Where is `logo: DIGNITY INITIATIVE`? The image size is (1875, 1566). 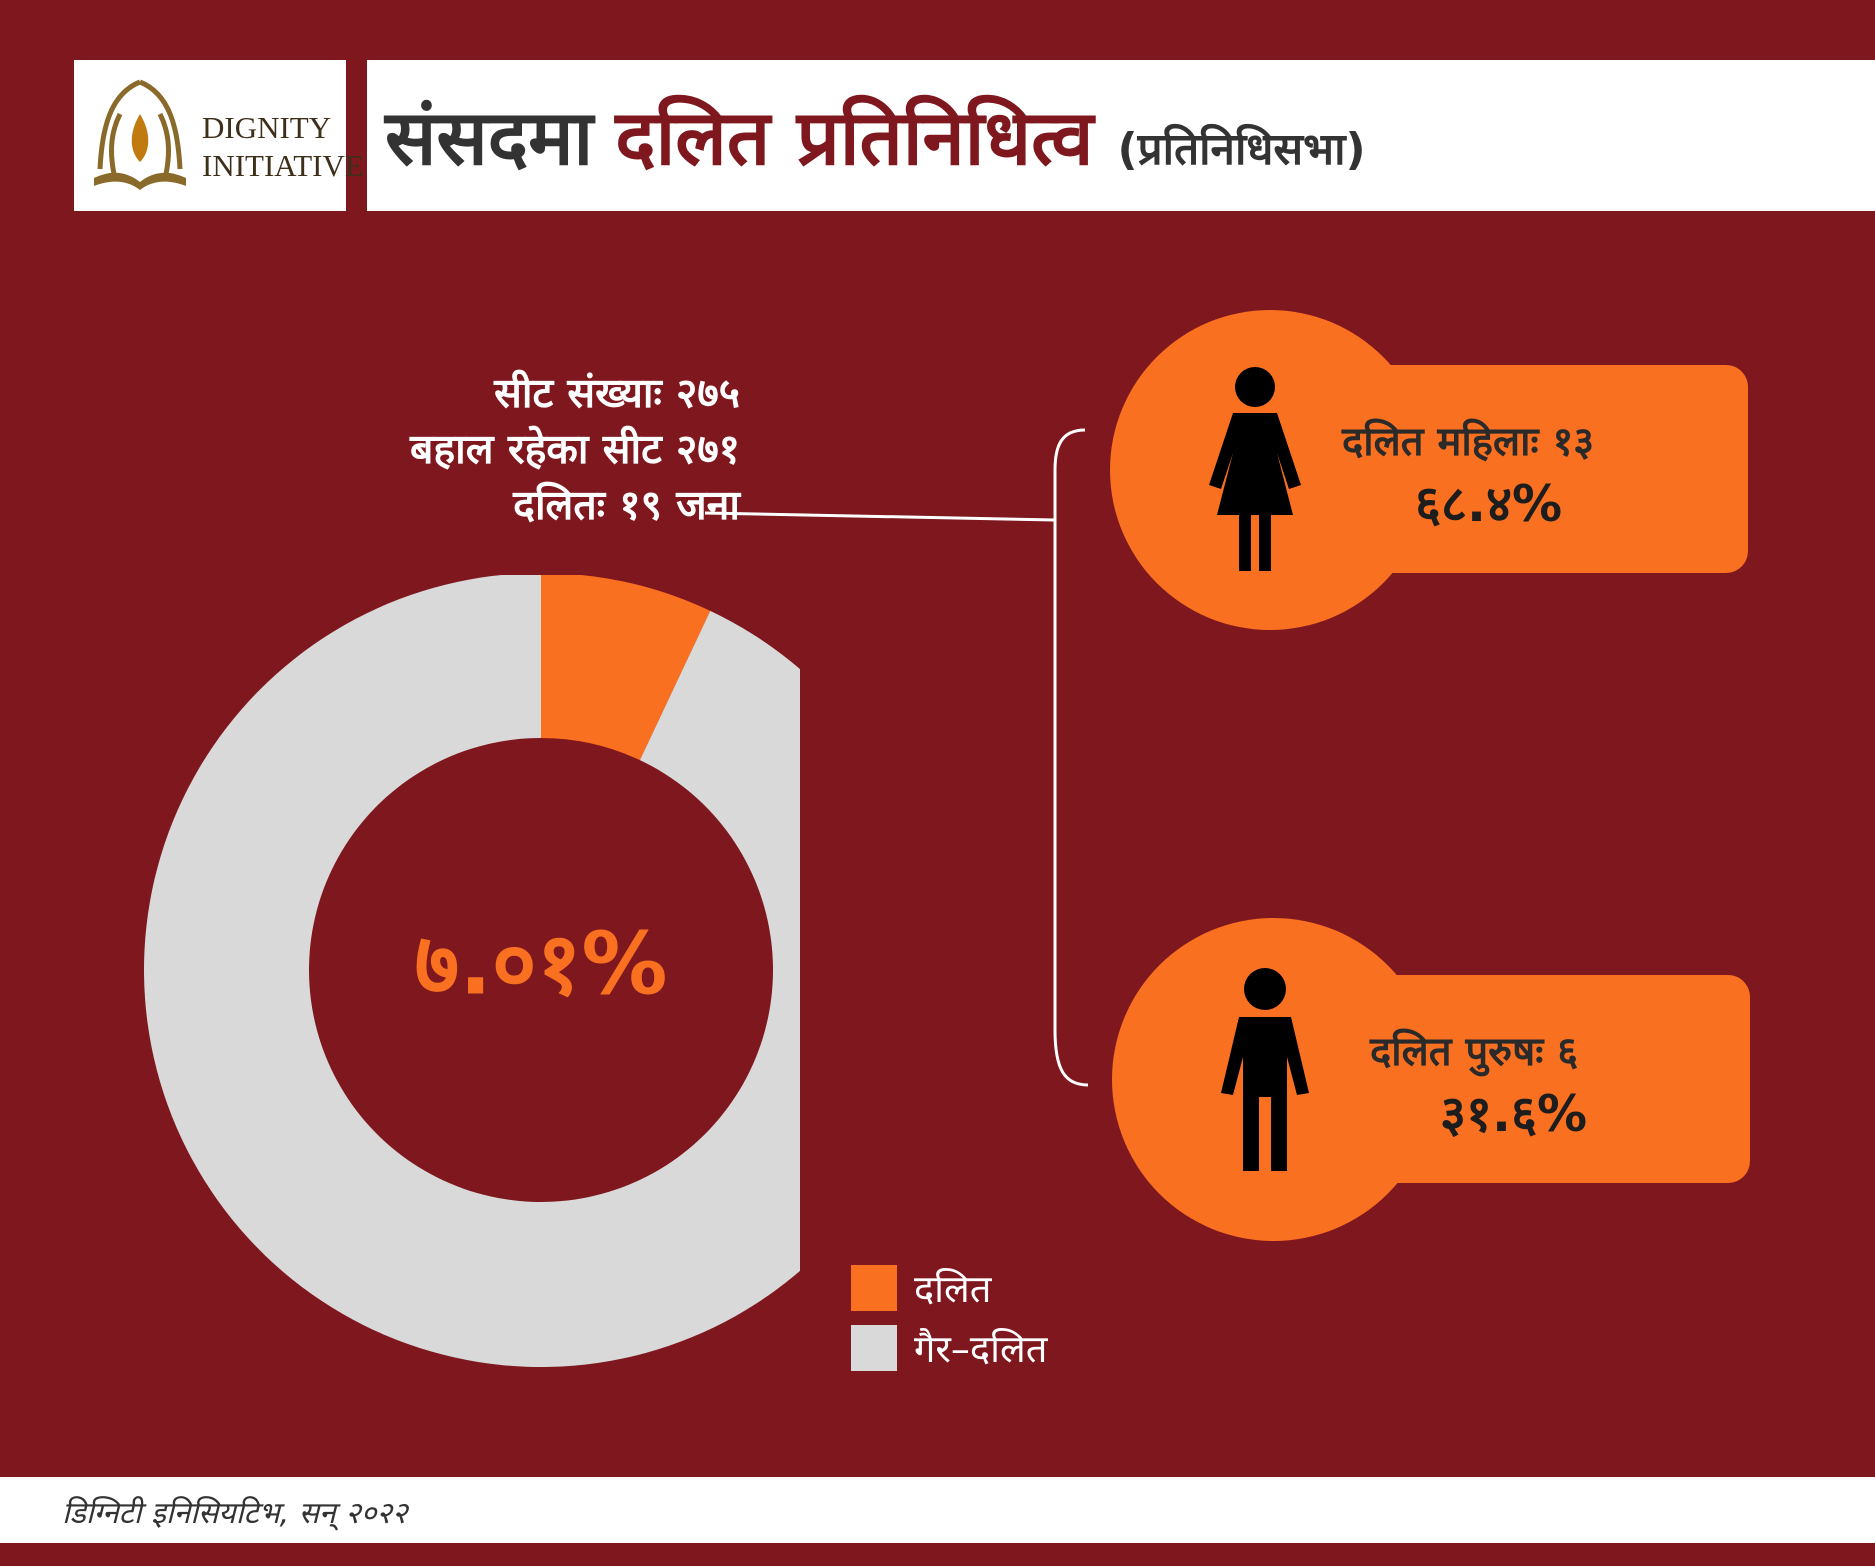
logo: DIGNITY INITIATIVE is located at coordinates (219, 135).